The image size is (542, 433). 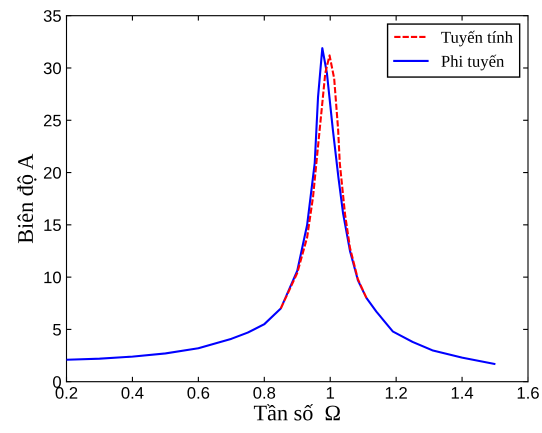 What do you see at coordinates (264, 393) in the screenshot?
I see `x-tick-label: 0.8` at bounding box center [264, 393].